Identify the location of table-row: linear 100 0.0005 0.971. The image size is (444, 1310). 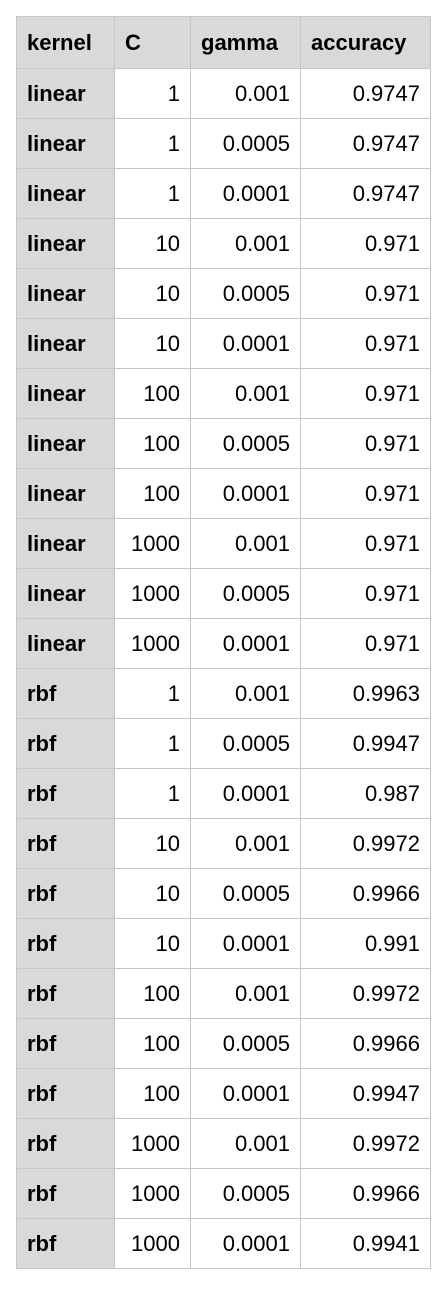
(223, 443).